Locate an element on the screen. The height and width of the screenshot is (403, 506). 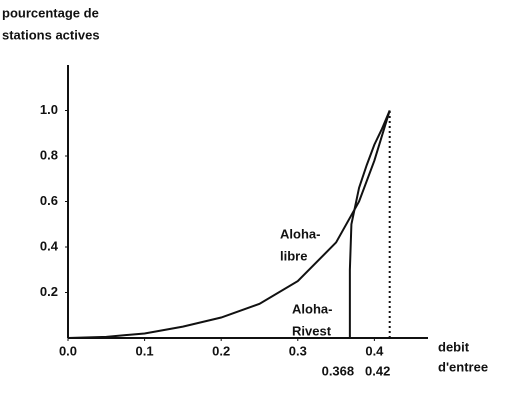
y-axis-label: stations actives is located at coordinates (51, 34).